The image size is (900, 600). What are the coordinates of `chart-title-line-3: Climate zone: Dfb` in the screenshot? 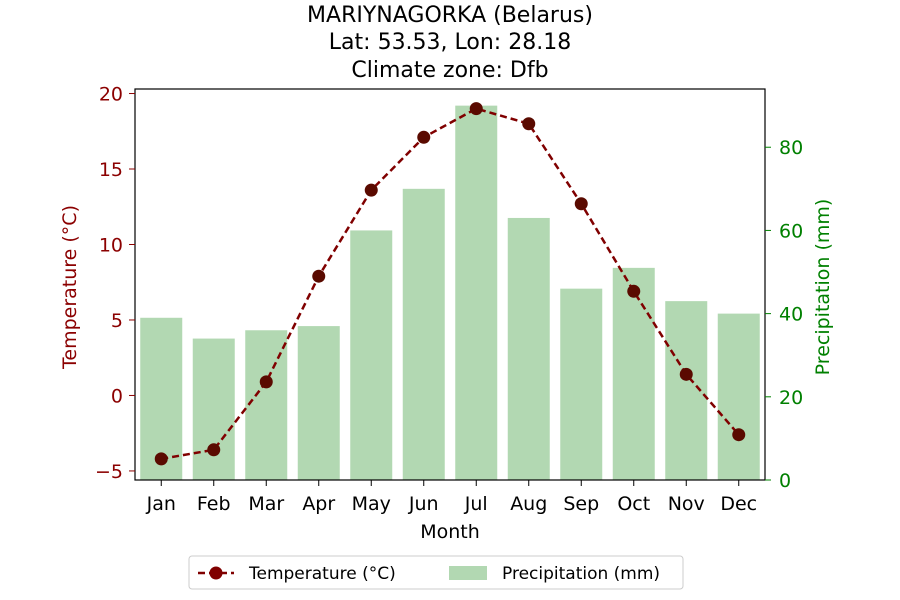 It's located at (449, 70).